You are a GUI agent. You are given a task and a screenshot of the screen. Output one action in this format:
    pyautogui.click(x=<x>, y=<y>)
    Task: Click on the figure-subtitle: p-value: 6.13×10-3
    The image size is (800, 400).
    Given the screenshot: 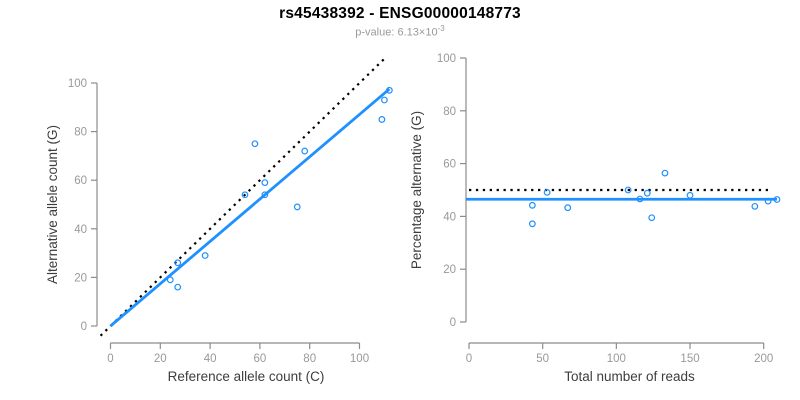 What is the action you would take?
    pyautogui.click(x=400, y=31)
    